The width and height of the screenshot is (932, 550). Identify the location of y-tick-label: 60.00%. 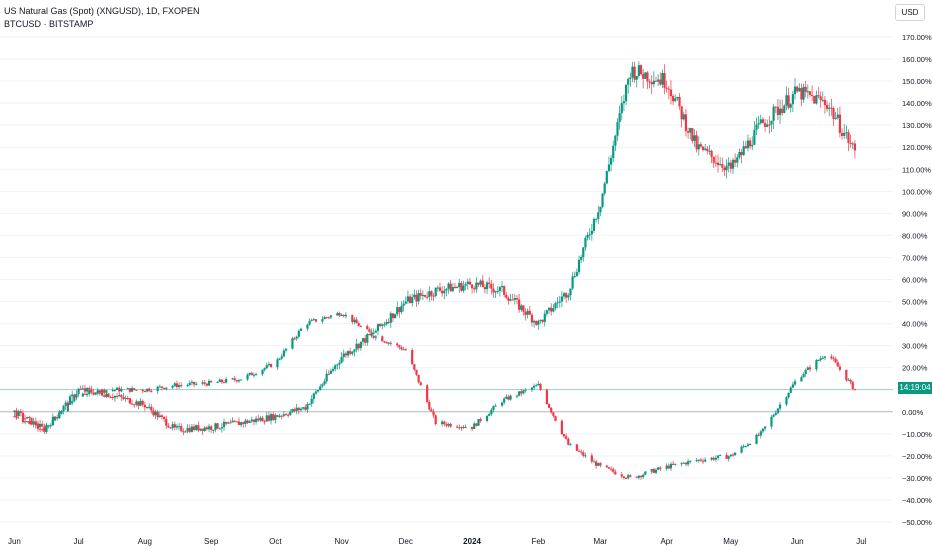
(915, 280).